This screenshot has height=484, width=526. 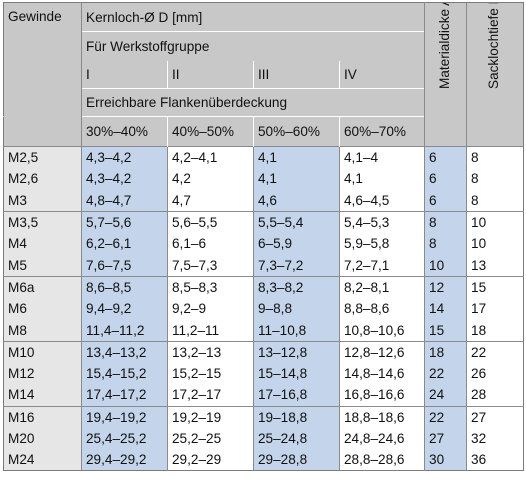 What do you see at coordinates (124, 351) in the screenshot?
I see `core-hole-cell: 13,4–13,2` at bounding box center [124, 351].